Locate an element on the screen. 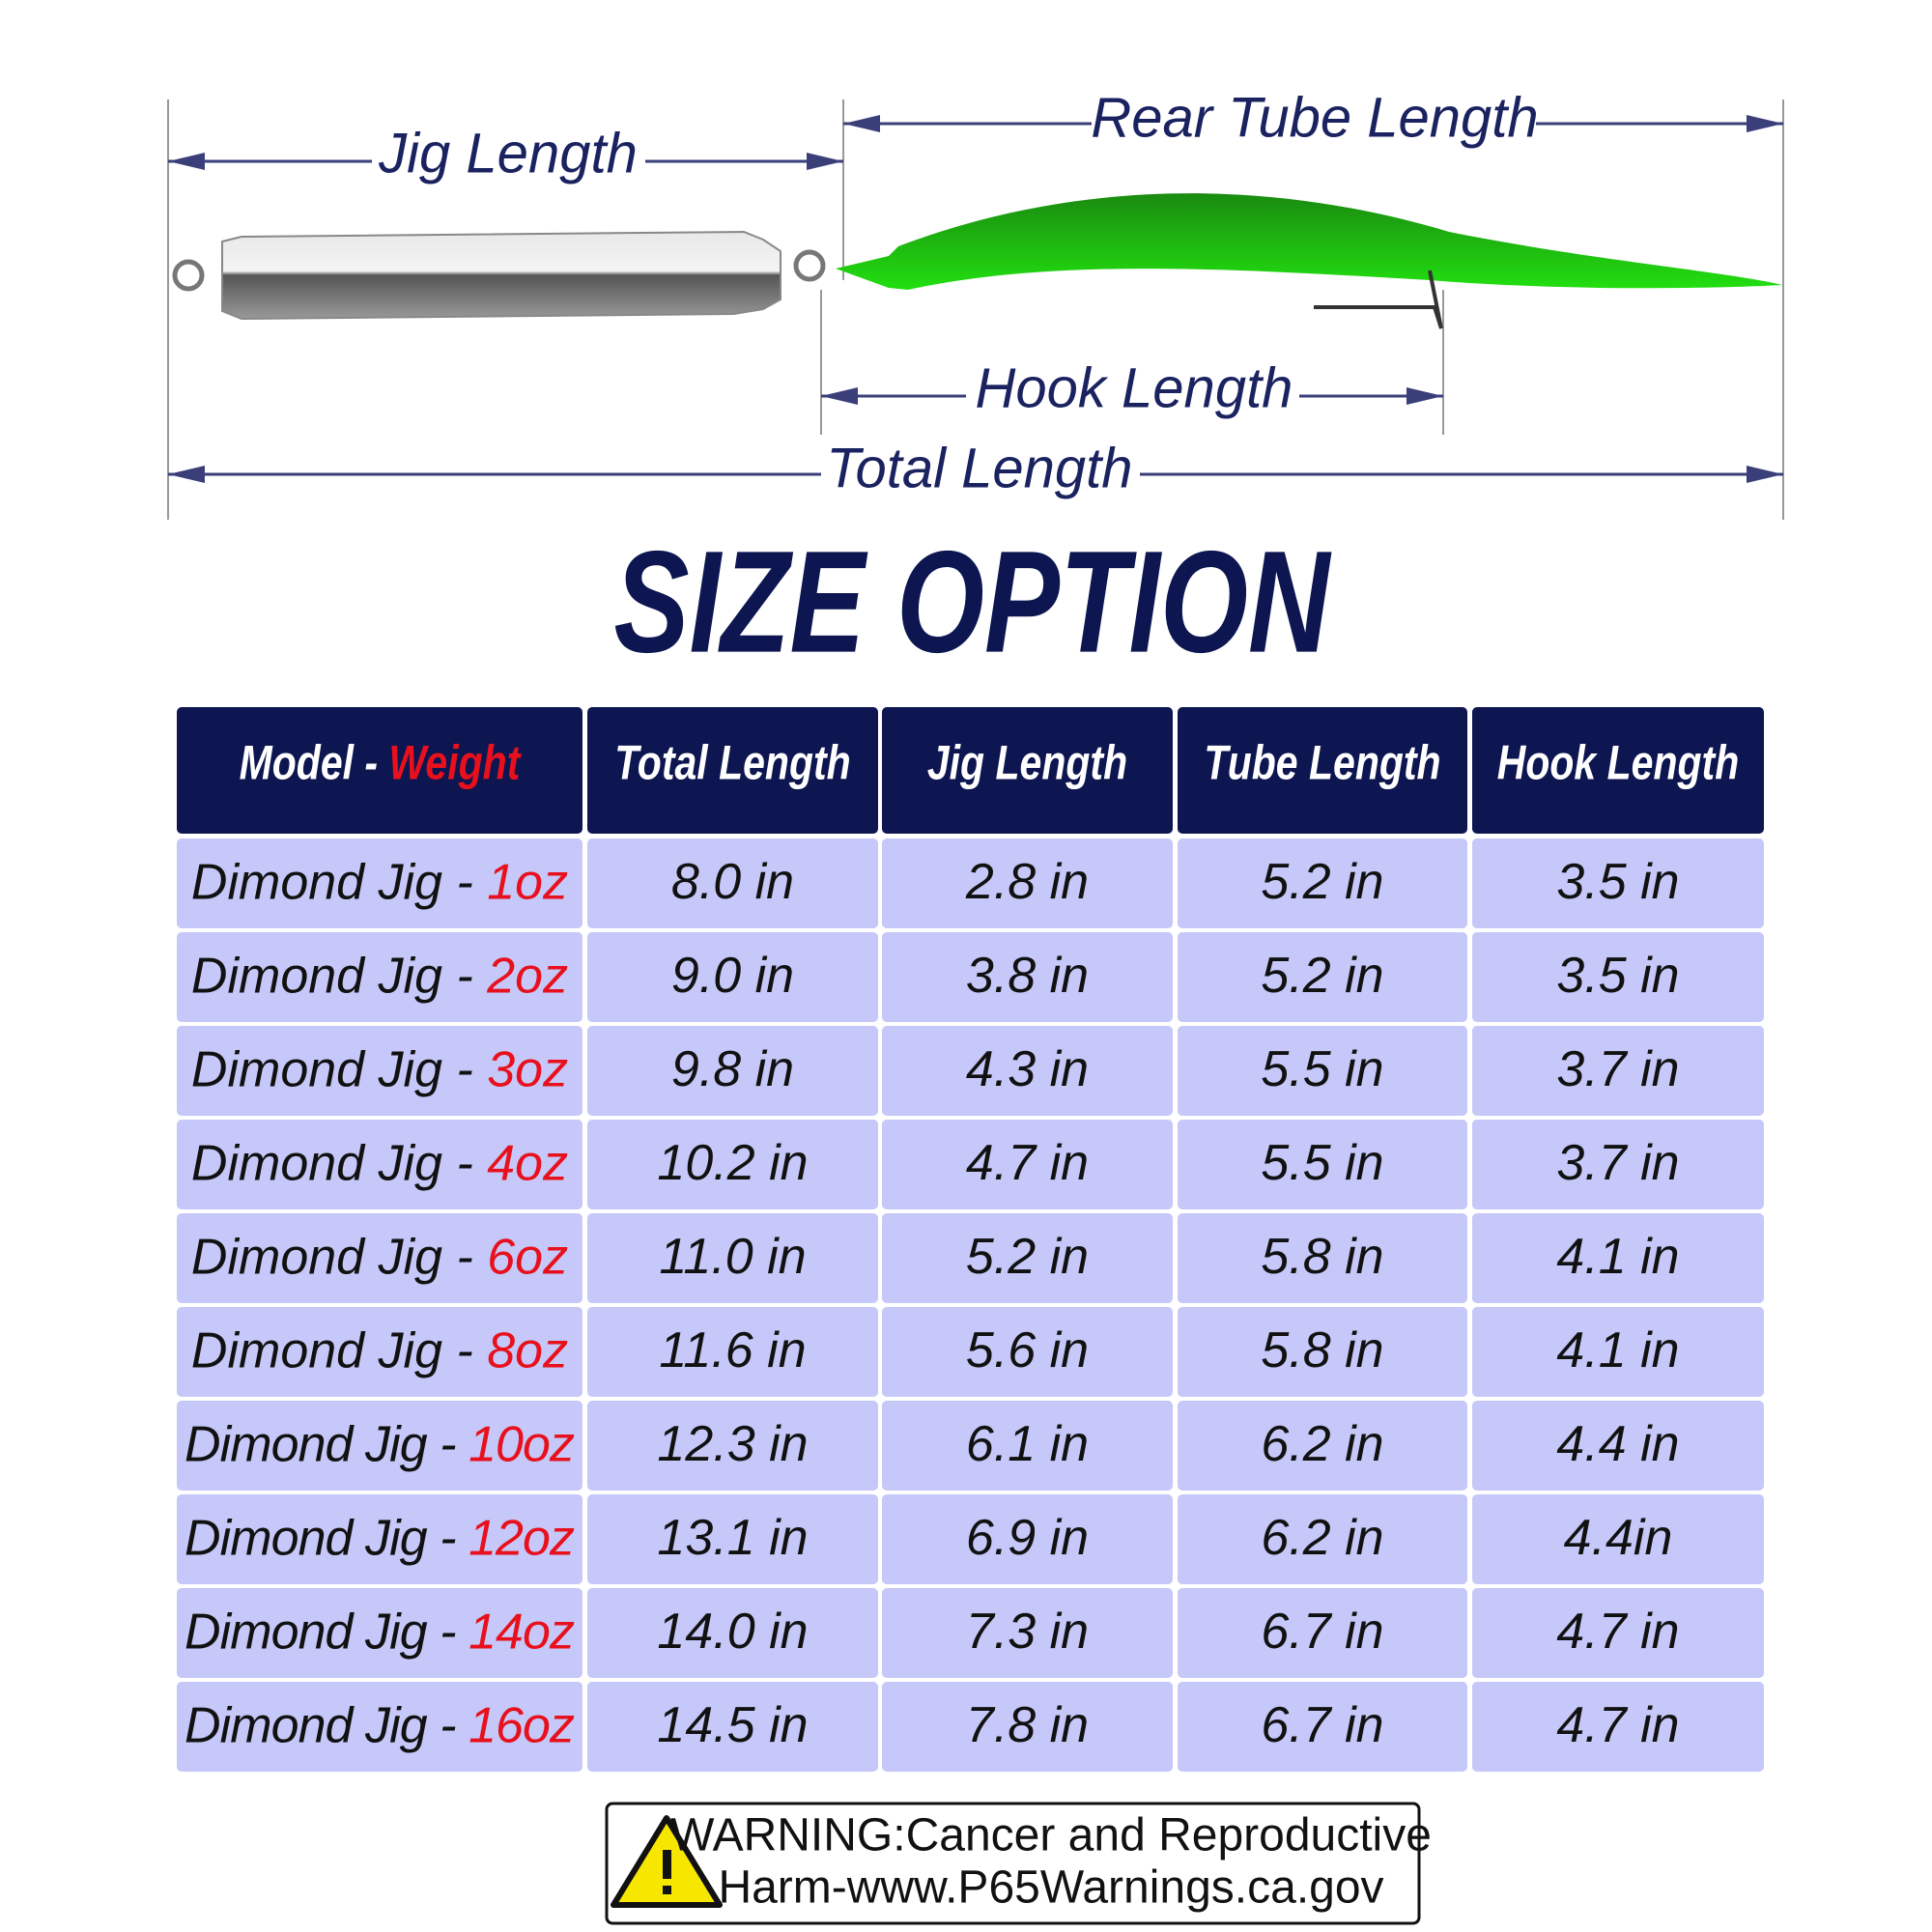  cell-text: Dimond Jig - 16oz is located at coordinates (380, 1725).